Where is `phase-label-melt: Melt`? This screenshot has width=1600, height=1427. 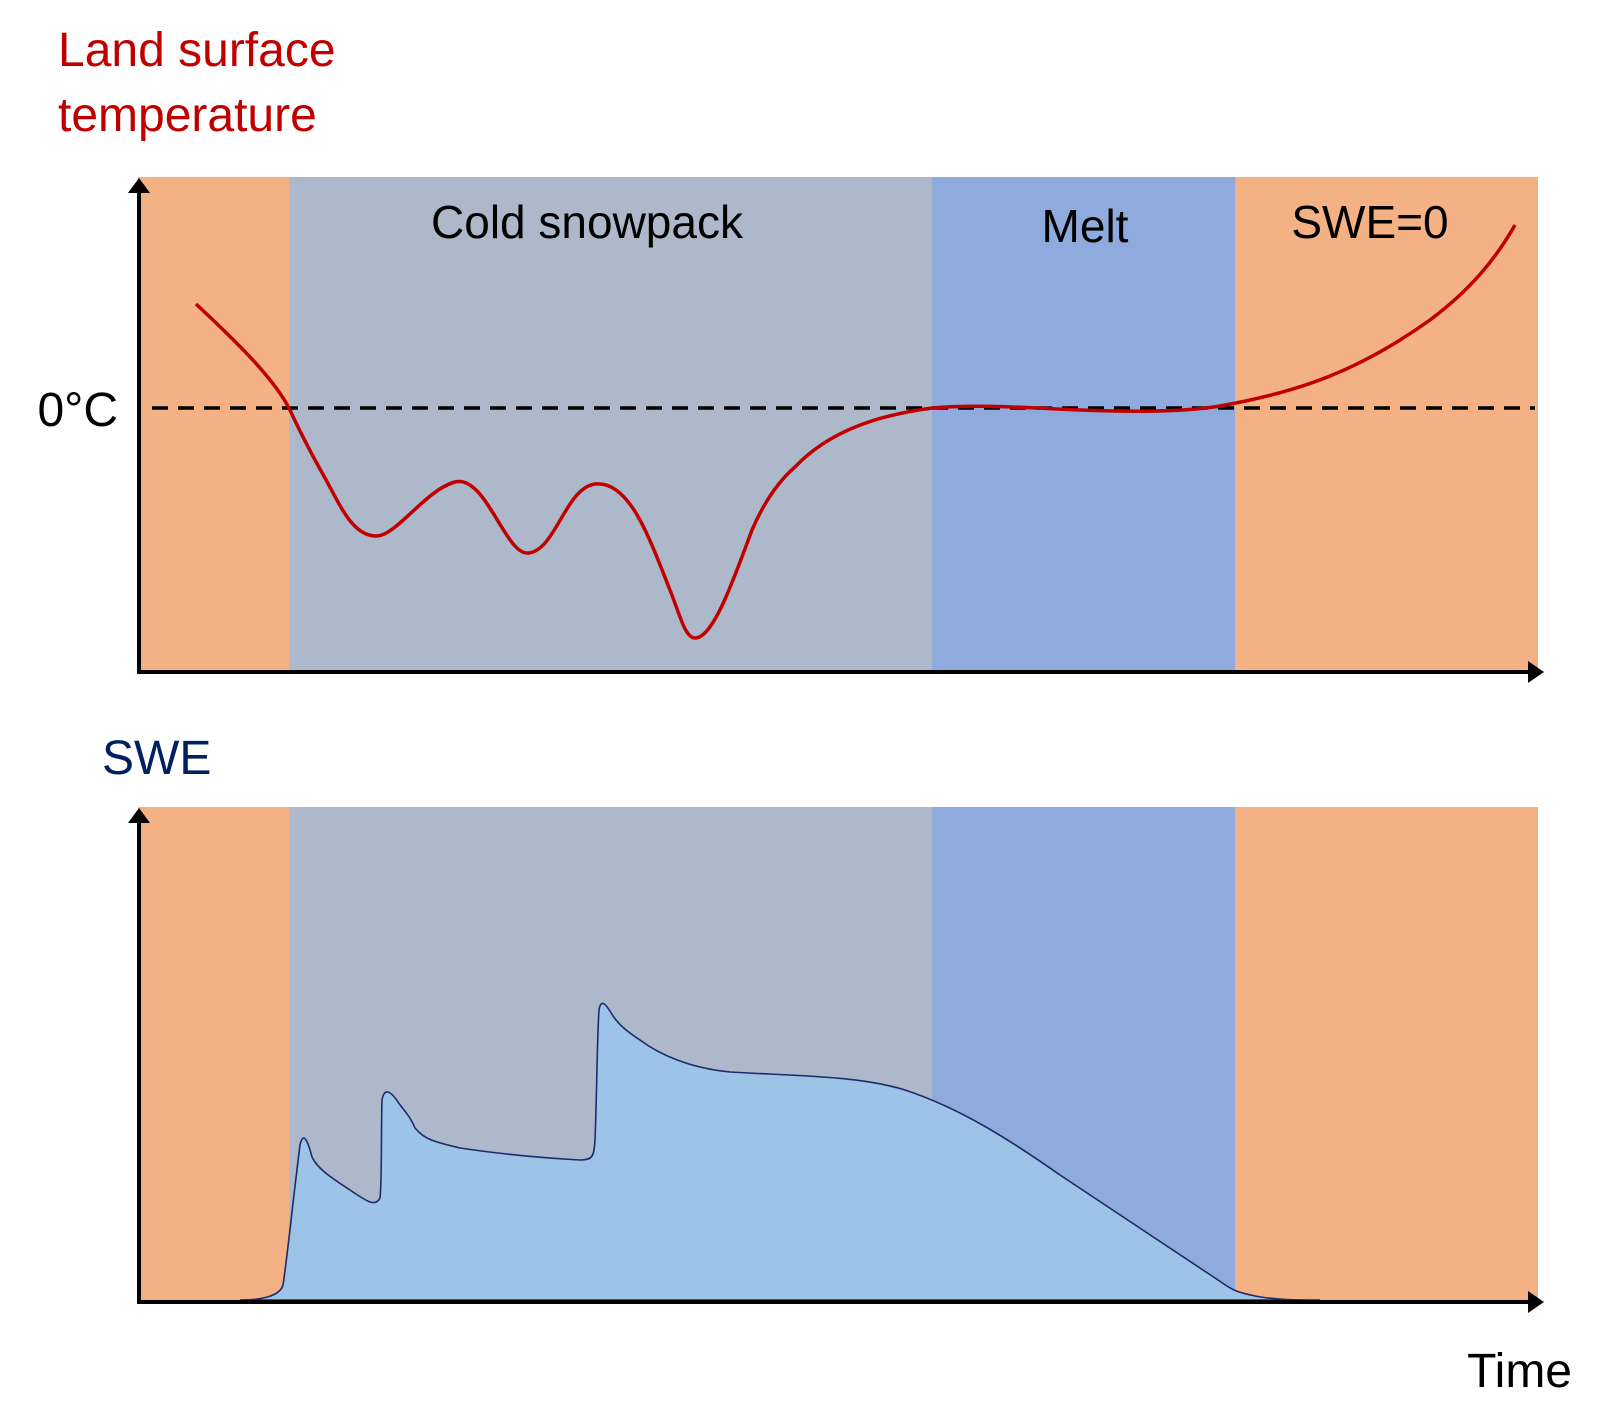 phase-label-melt: Melt is located at coordinates (1085, 226).